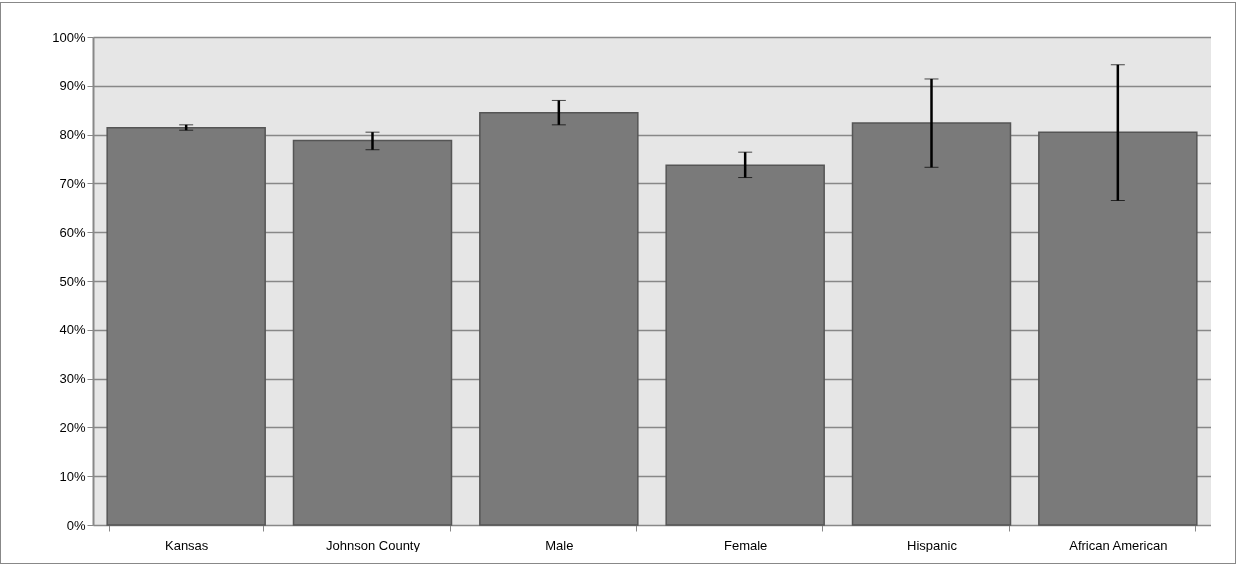 The height and width of the screenshot is (569, 1246). Describe the element at coordinates (69, 37) in the screenshot. I see `y-tick-label: 100%` at that location.